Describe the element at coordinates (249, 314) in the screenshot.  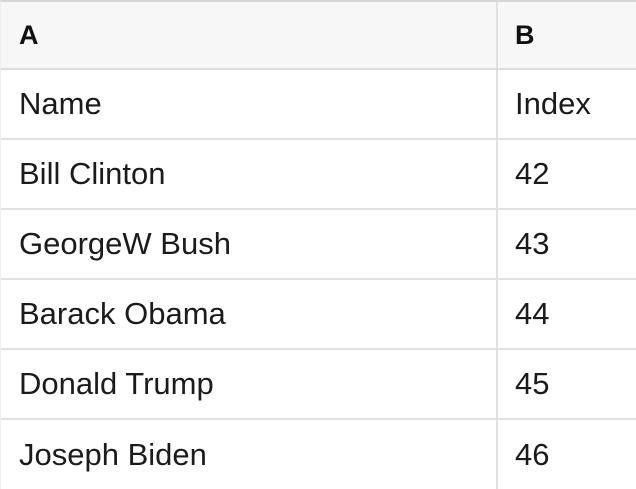
I see `cell-a4: Barack Obama` at that location.